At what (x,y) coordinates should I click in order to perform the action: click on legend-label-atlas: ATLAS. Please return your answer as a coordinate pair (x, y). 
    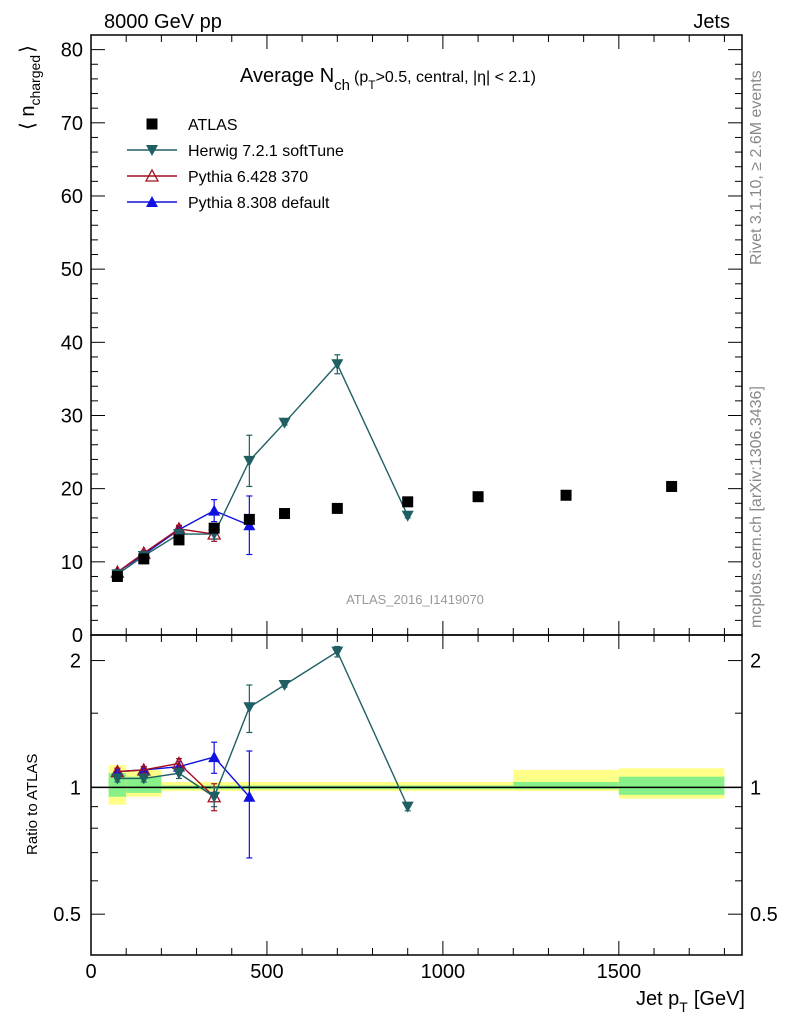
    Looking at the image, I should click on (213, 125).